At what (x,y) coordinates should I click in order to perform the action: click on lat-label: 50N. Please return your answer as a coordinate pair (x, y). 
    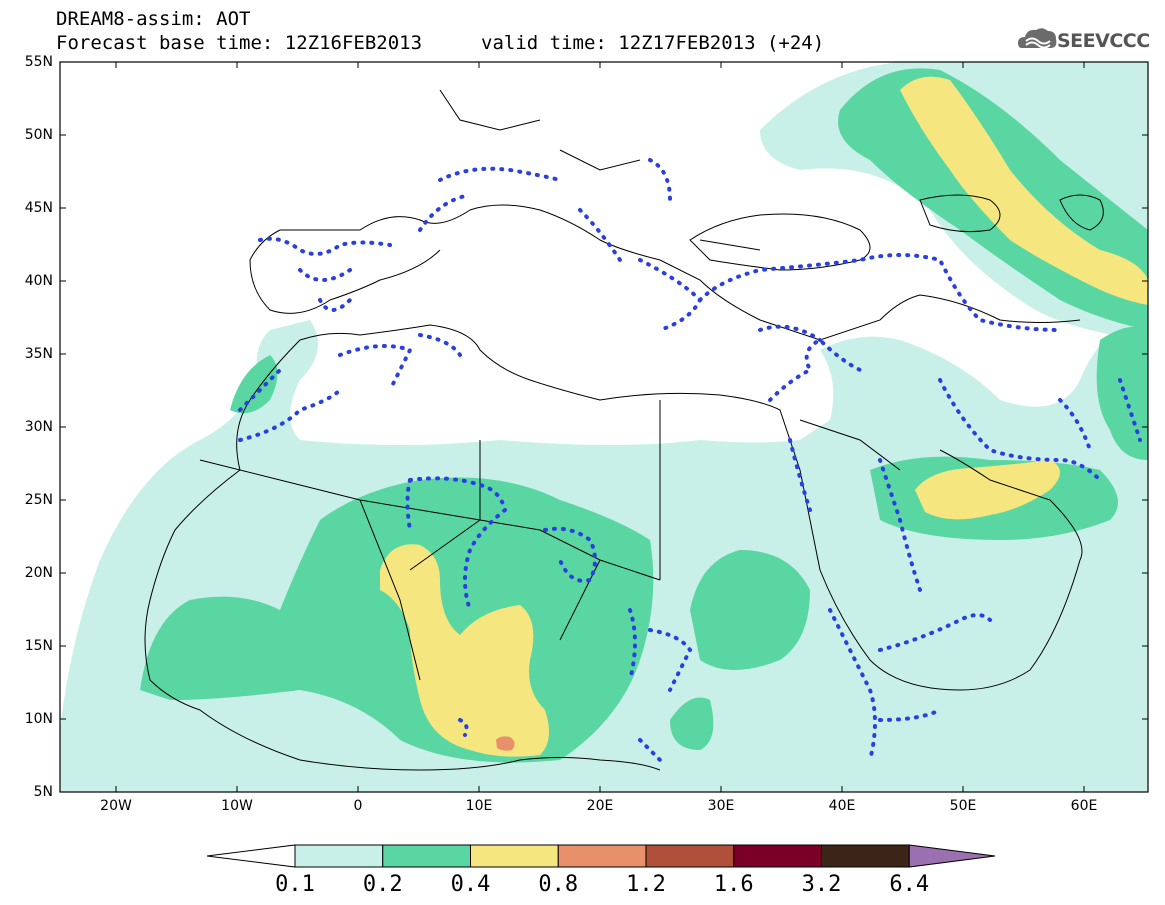
    Looking at the image, I should click on (38, 135).